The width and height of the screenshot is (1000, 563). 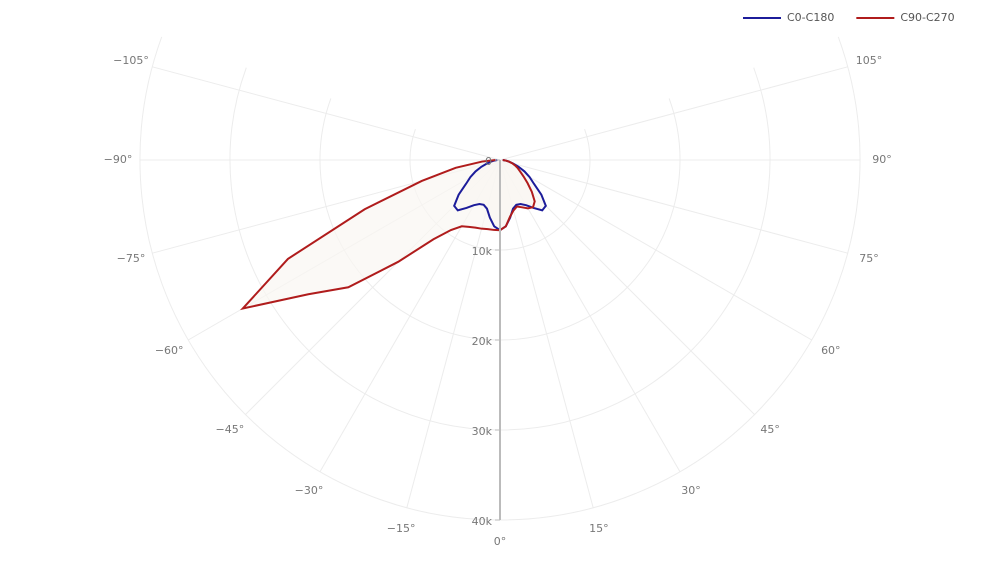 What do you see at coordinates (482, 251) in the screenshot?
I see `radial-tick-label: 10k` at bounding box center [482, 251].